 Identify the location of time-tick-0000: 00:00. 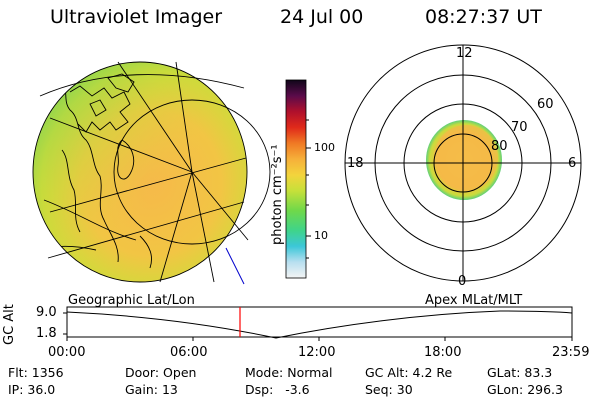
(67, 352).